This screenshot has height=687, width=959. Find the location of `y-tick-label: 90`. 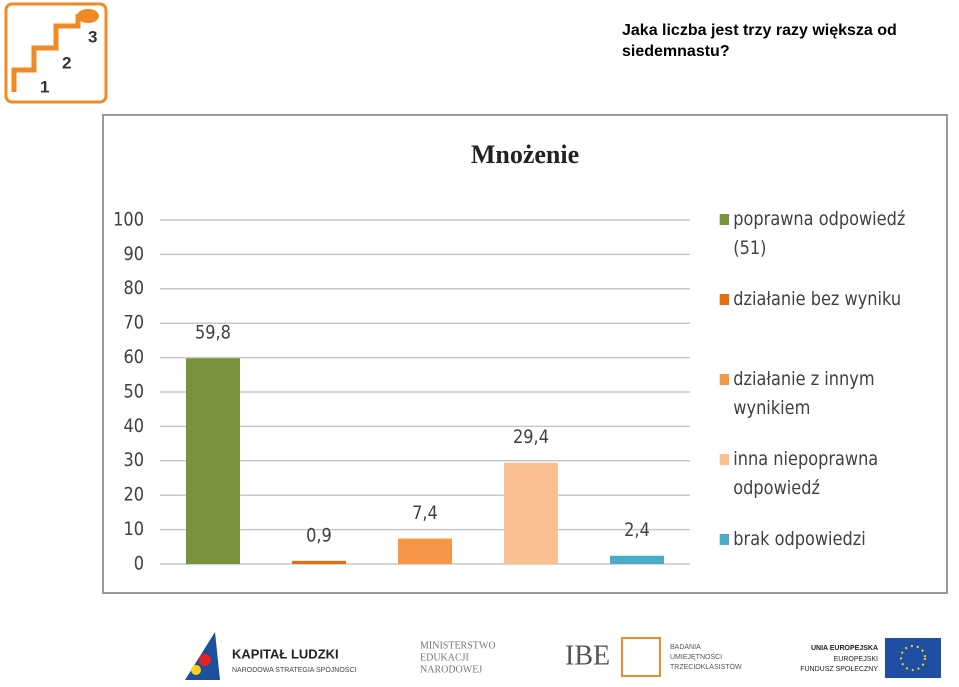

y-tick-label: 90 is located at coordinates (133, 255).